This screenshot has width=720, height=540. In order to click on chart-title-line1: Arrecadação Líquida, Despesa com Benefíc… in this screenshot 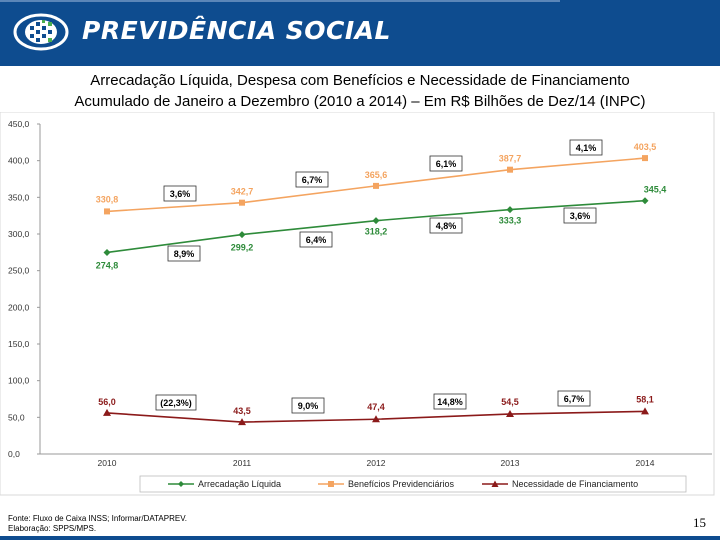, I will do `click(360, 80)`.